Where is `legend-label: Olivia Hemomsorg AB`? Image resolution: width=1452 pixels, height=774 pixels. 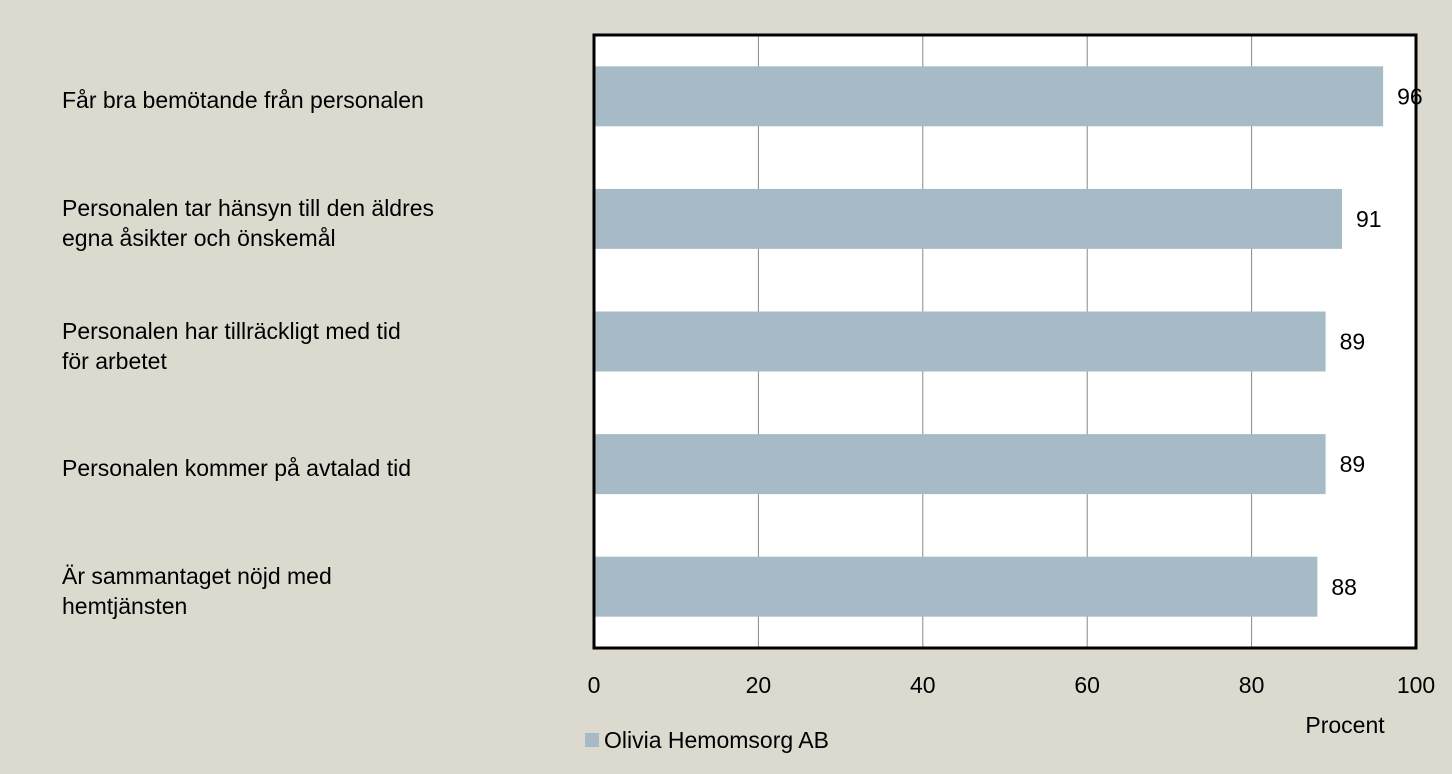
legend-label: Olivia Hemomsorg AB is located at coordinates (716, 740).